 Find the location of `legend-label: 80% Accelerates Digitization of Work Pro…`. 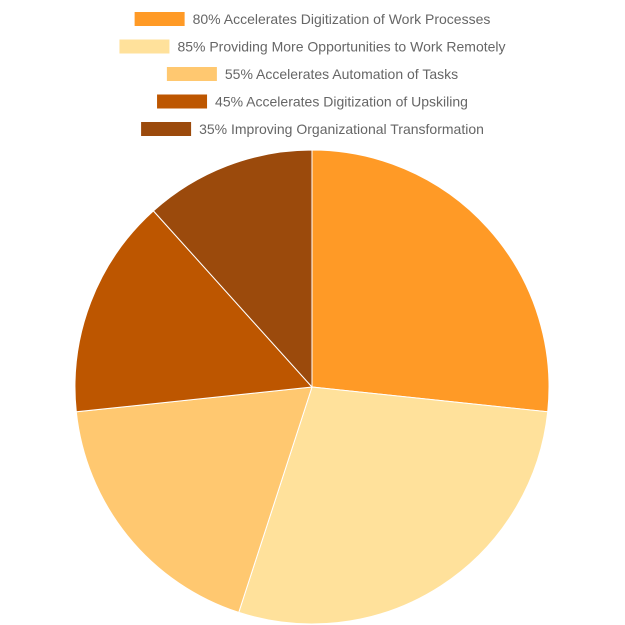

legend-label: 80% Accelerates Digitization of Work Pro… is located at coordinates (342, 19).